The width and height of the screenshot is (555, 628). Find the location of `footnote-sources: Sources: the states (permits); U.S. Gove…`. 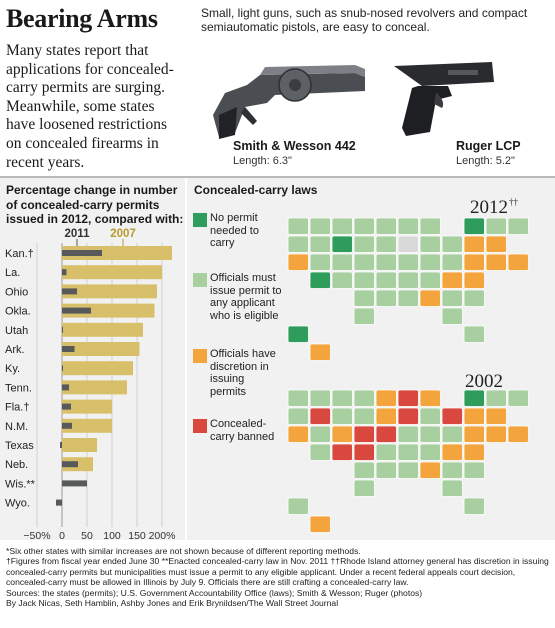

footnote-sources: Sources: the states (permits); U.S. Gove… is located at coordinates (214, 592).